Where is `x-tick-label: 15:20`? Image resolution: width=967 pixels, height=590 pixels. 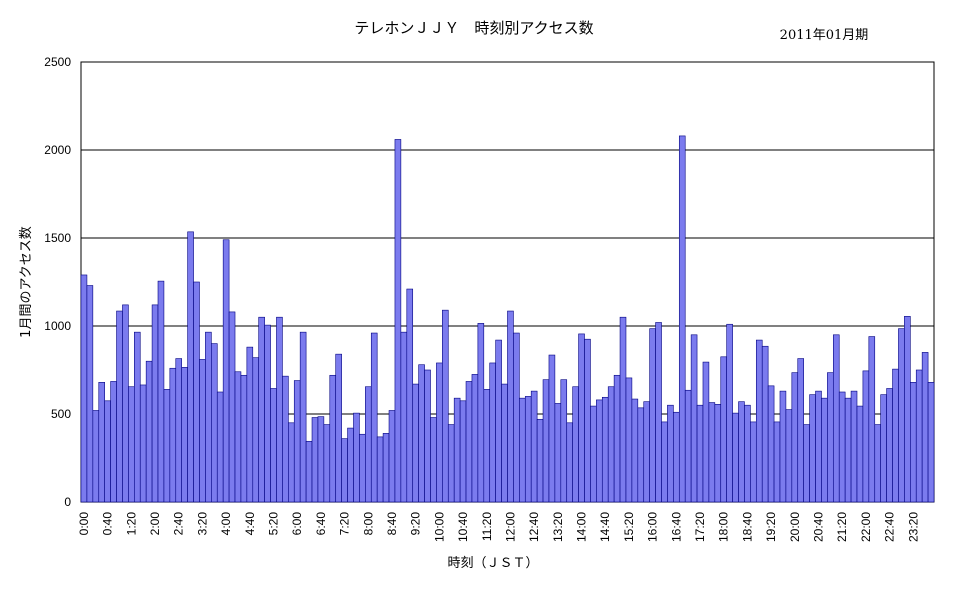 x-tick-label: 15:20 is located at coordinates (629, 527).